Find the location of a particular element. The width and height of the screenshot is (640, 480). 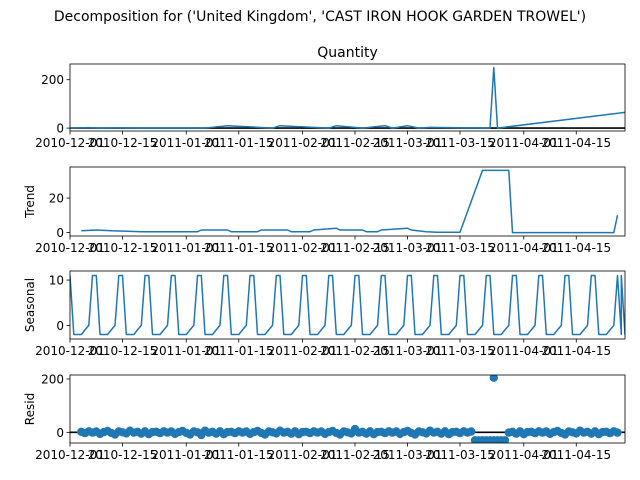

resid-outlier-point is located at coordinates (493, 378).